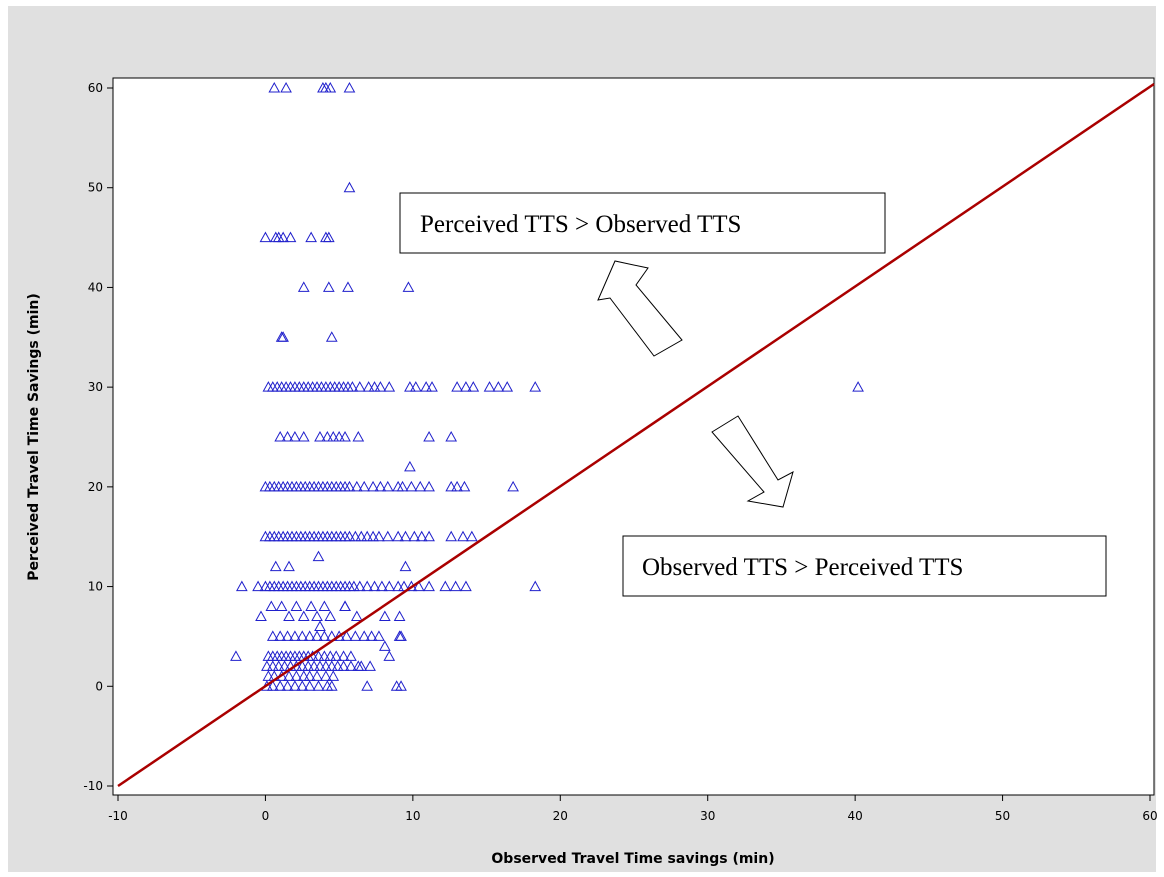 The height and width of the screenshot is (877, 1164). What do you see at coordinates (640, 308) in the screenshot?
I see `arrow-up-left` at bounding box center [640, 308].